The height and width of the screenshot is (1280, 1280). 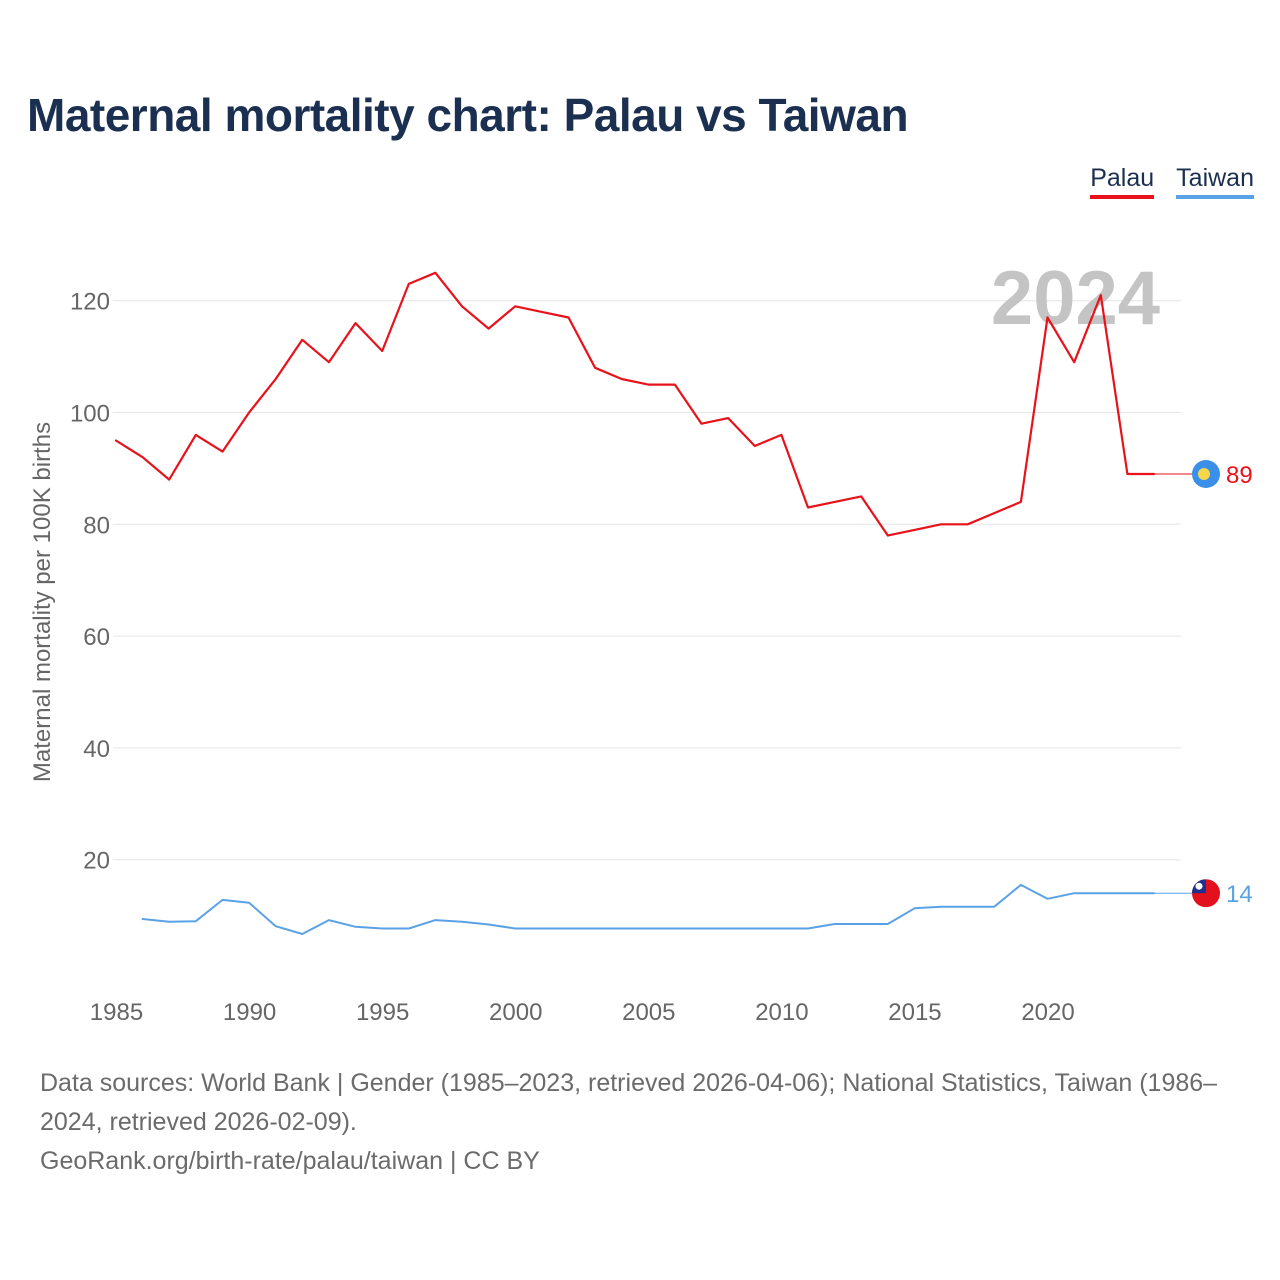 What do you see at coordinates (1239, 475) in the screenshot?
I see `end-value-label-palau: 89` at bounding box center [1239, 475].